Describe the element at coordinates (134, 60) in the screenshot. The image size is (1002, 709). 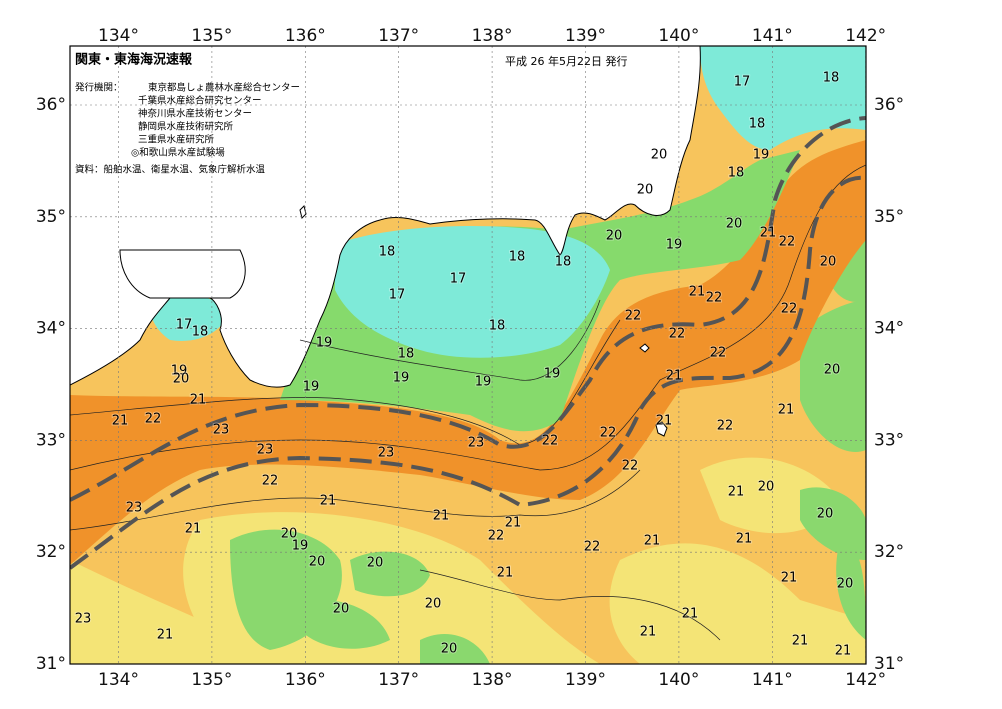
I see `title: 関東・東海海況速報` at that location.